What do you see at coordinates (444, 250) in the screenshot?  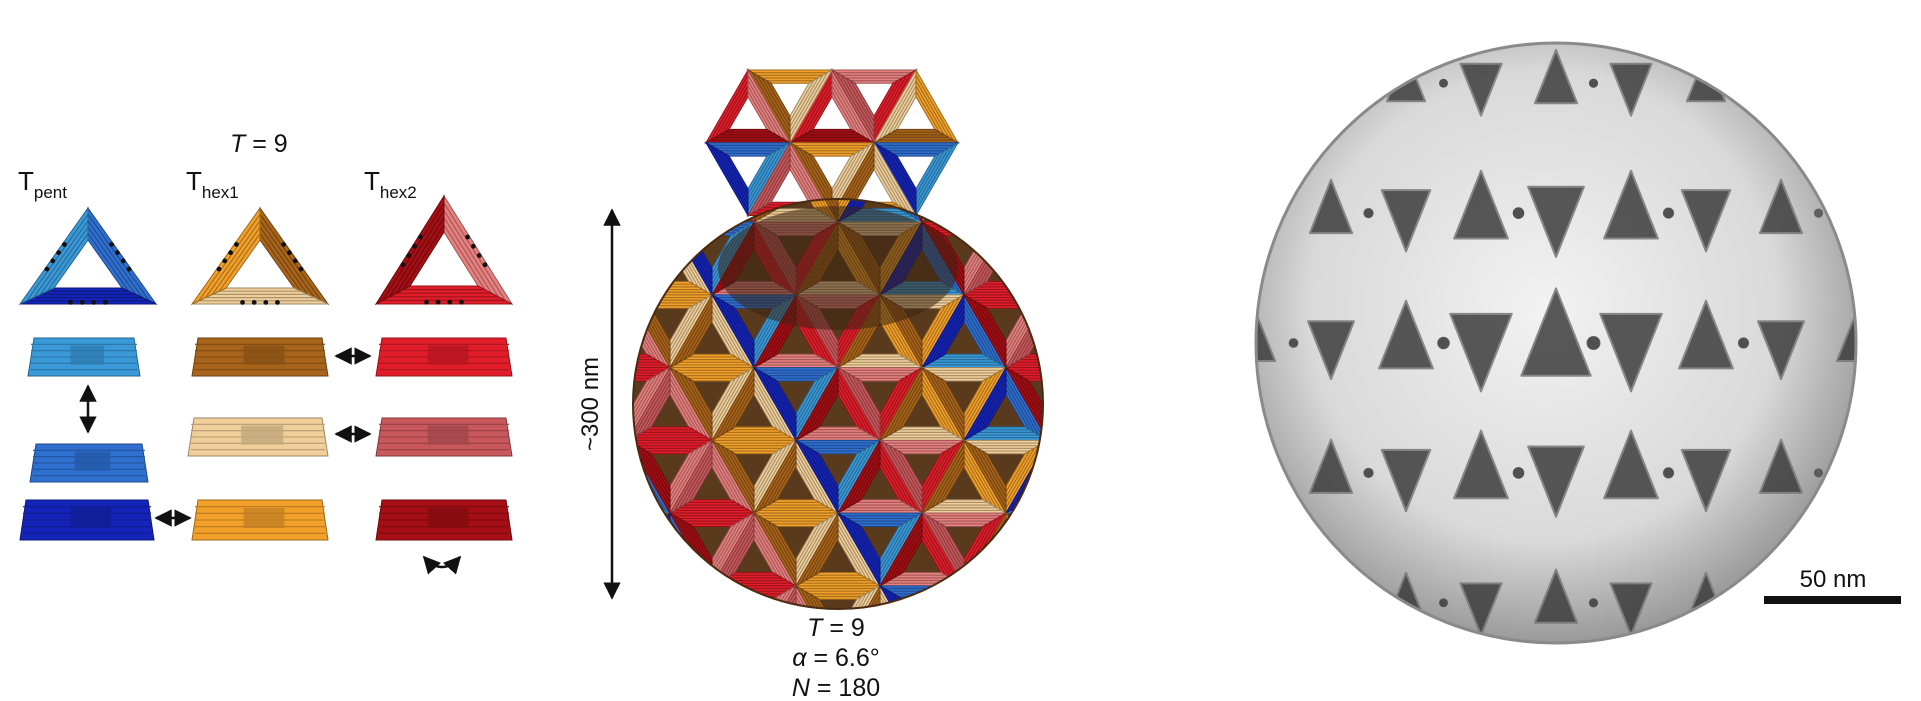 I see `triangle-t-hex2` at bounding box center [444, 250].